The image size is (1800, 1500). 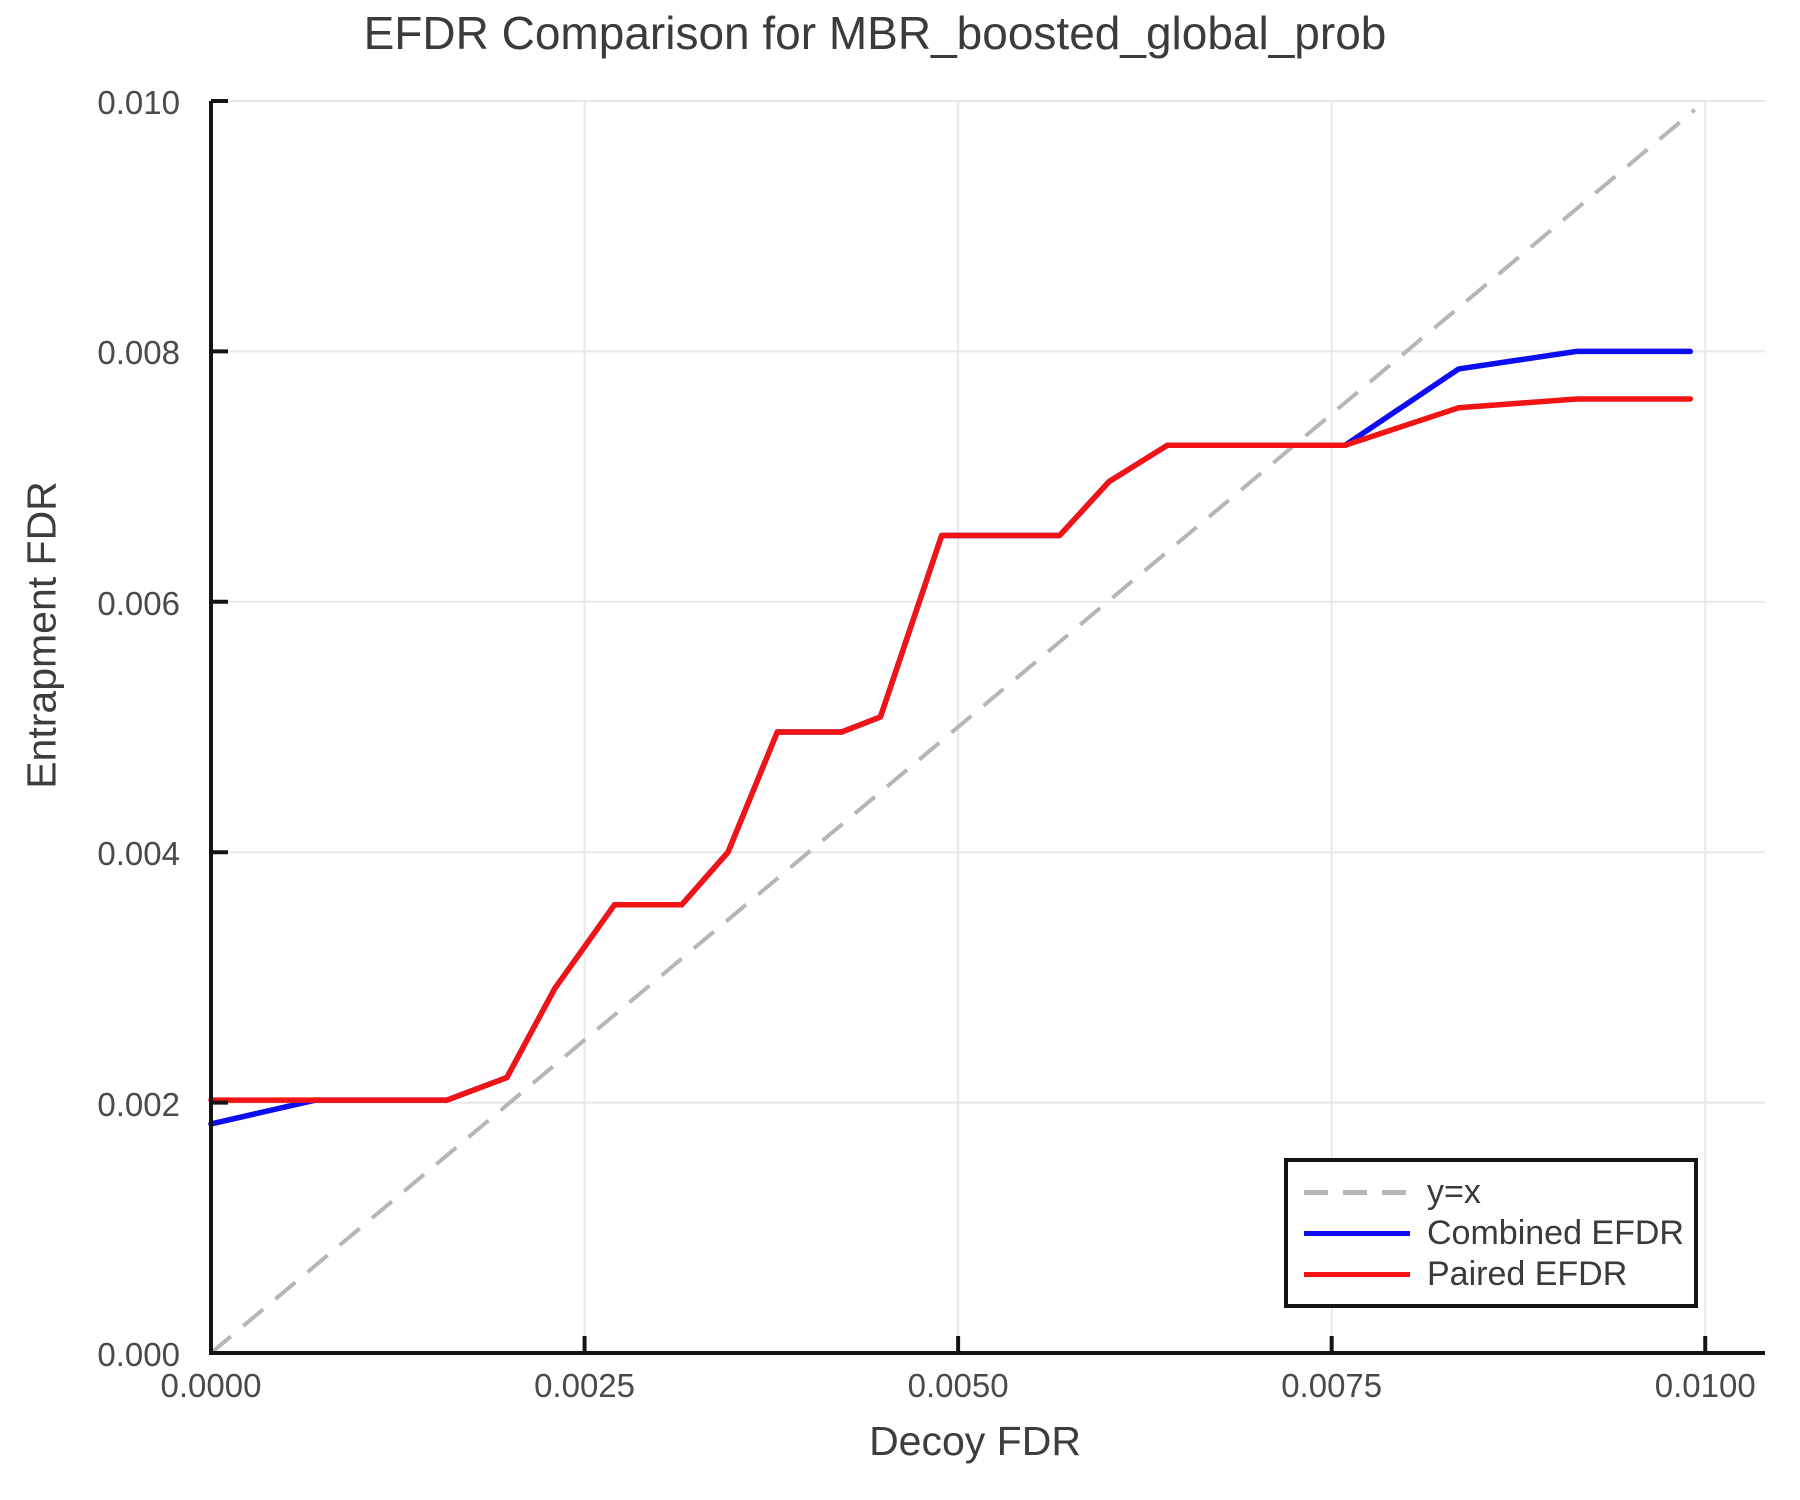 I want to click on y-tick-label: 0.010, so click(x=138, y=102).